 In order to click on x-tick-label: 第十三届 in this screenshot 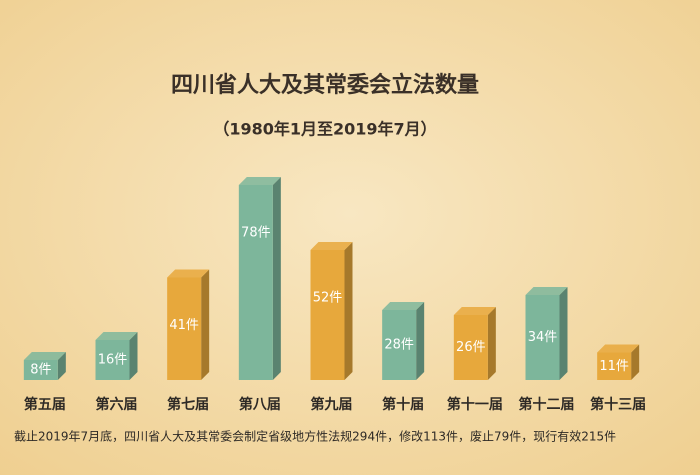, I will do `click(618, 404)`.